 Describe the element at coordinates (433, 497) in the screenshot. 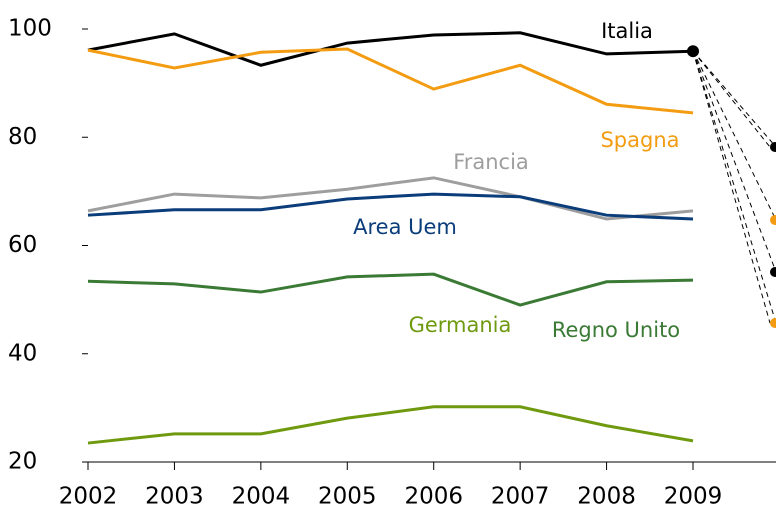

I see `x-tick-label: 2006` at that location.